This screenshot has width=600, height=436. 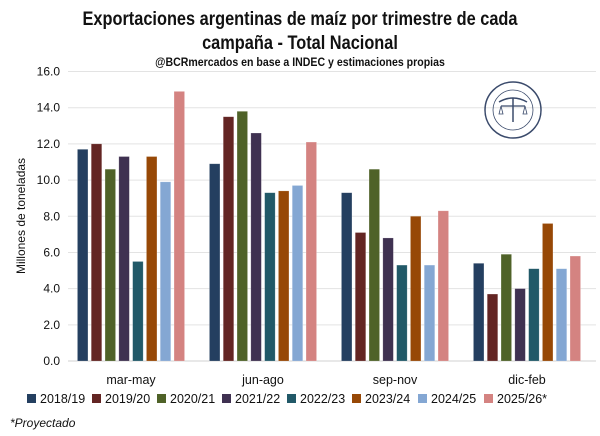 What do you see at coordinates (388, 299) in the screenshot?
I see `bar-202122-sep-nov` at bounding box center [388, 299].